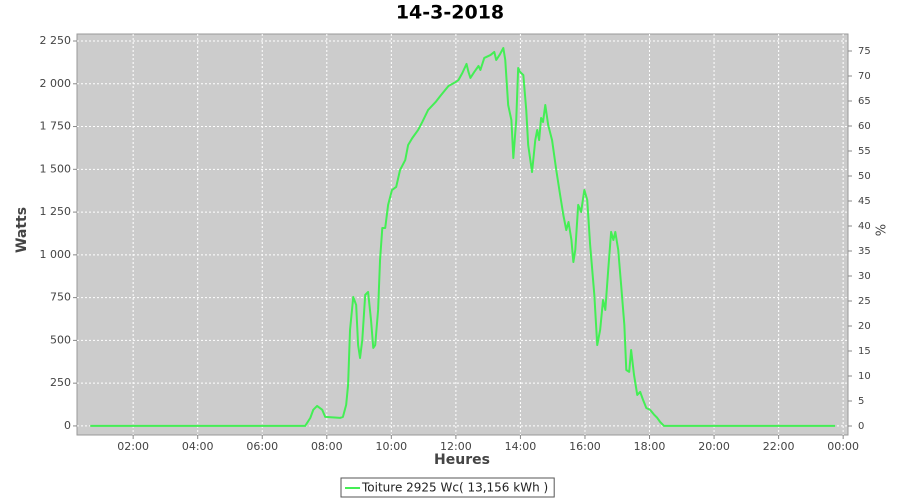 This screenshot has width=900, height=500. What do you see at coordinates (521, 446) in the screenshot?
I see `x-tick-label: 14:00` at bounding box center [521, 446].